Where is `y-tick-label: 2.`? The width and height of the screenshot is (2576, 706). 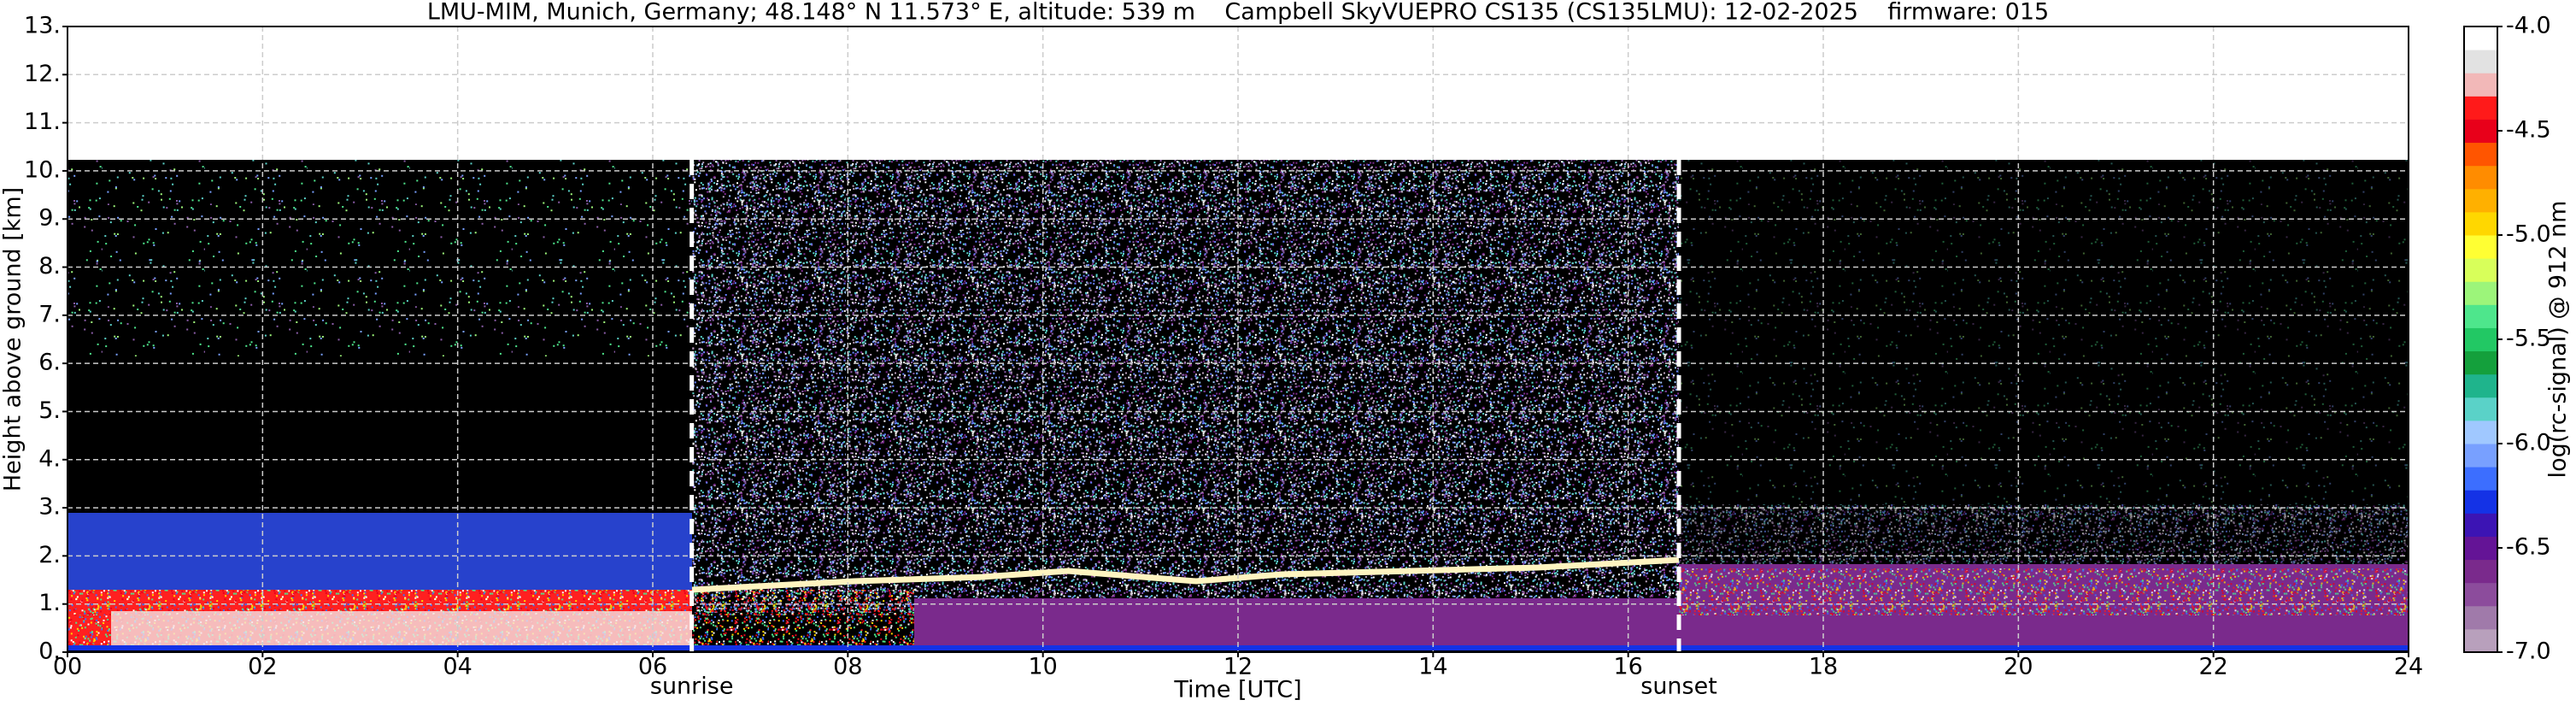 y-tick-label: 2. is located at coordinates (49, 555).